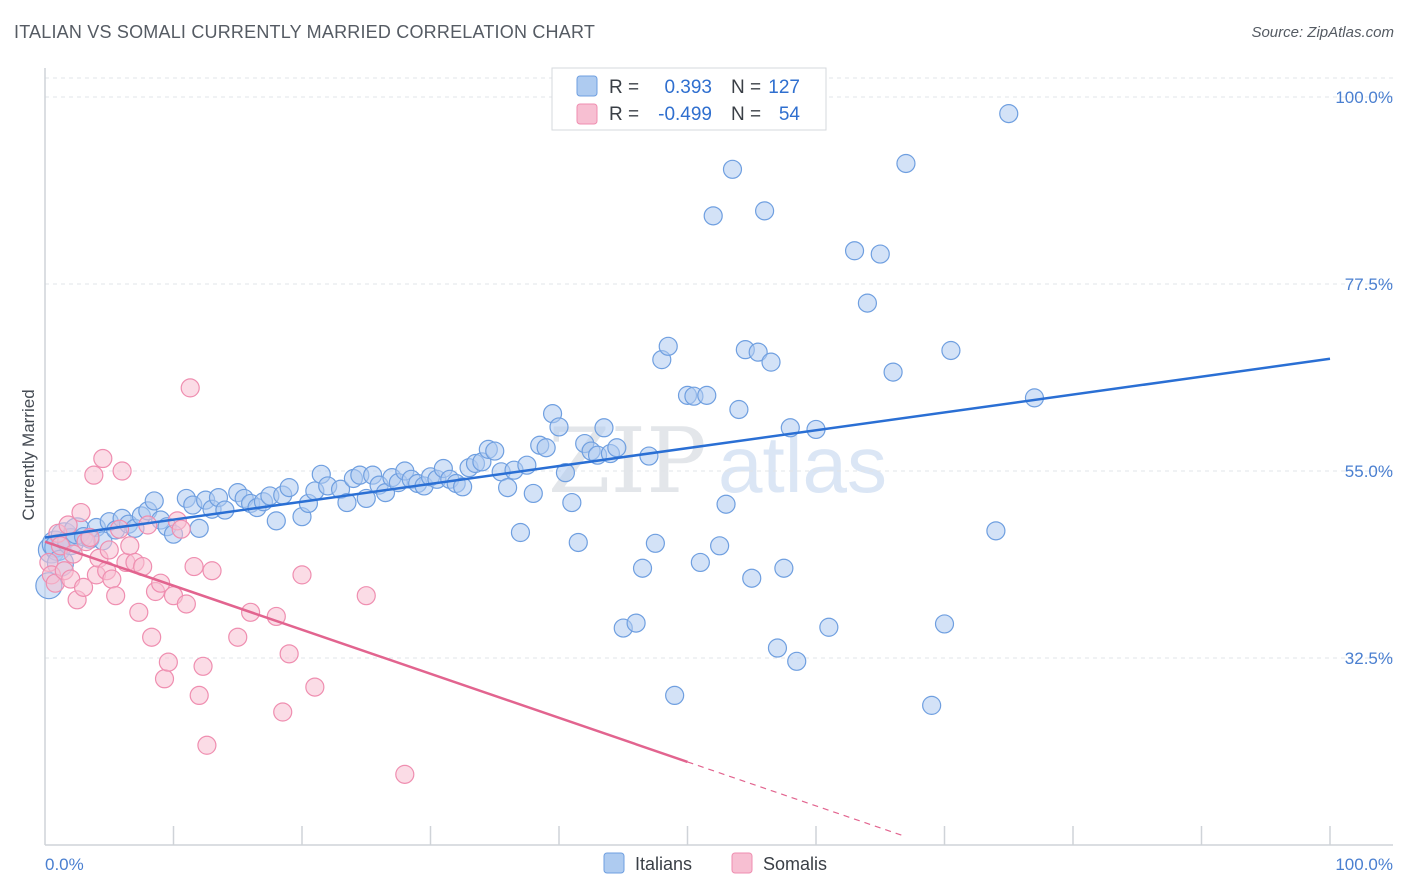 The image size is (1406, 892). Describe the element at coordinates (614, 863) in the screenshot. I see `bottom-legend-swatch-italians` at that location.